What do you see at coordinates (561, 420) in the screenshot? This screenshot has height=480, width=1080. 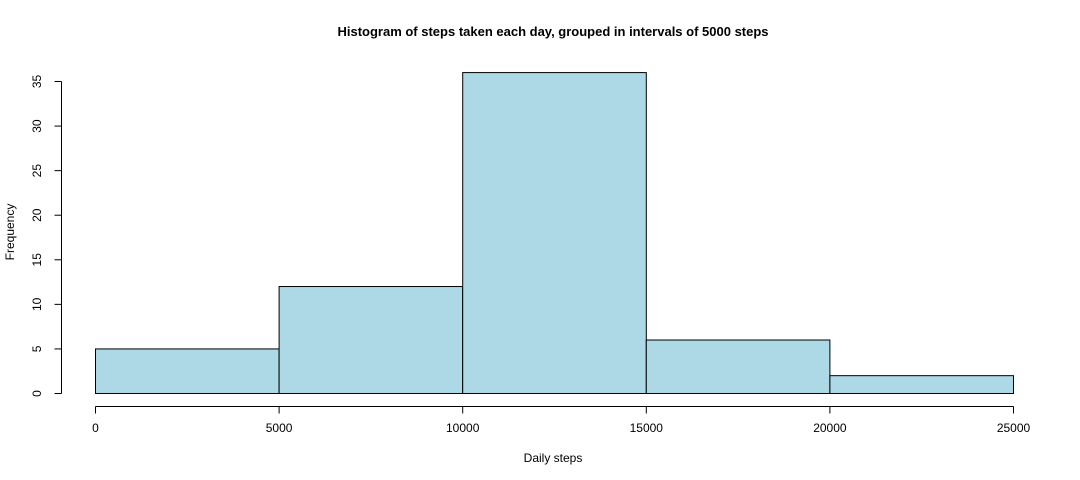 I see `x-axis: 0 5000 10000 15000 20000 25000` at bounding box center [561, 420].